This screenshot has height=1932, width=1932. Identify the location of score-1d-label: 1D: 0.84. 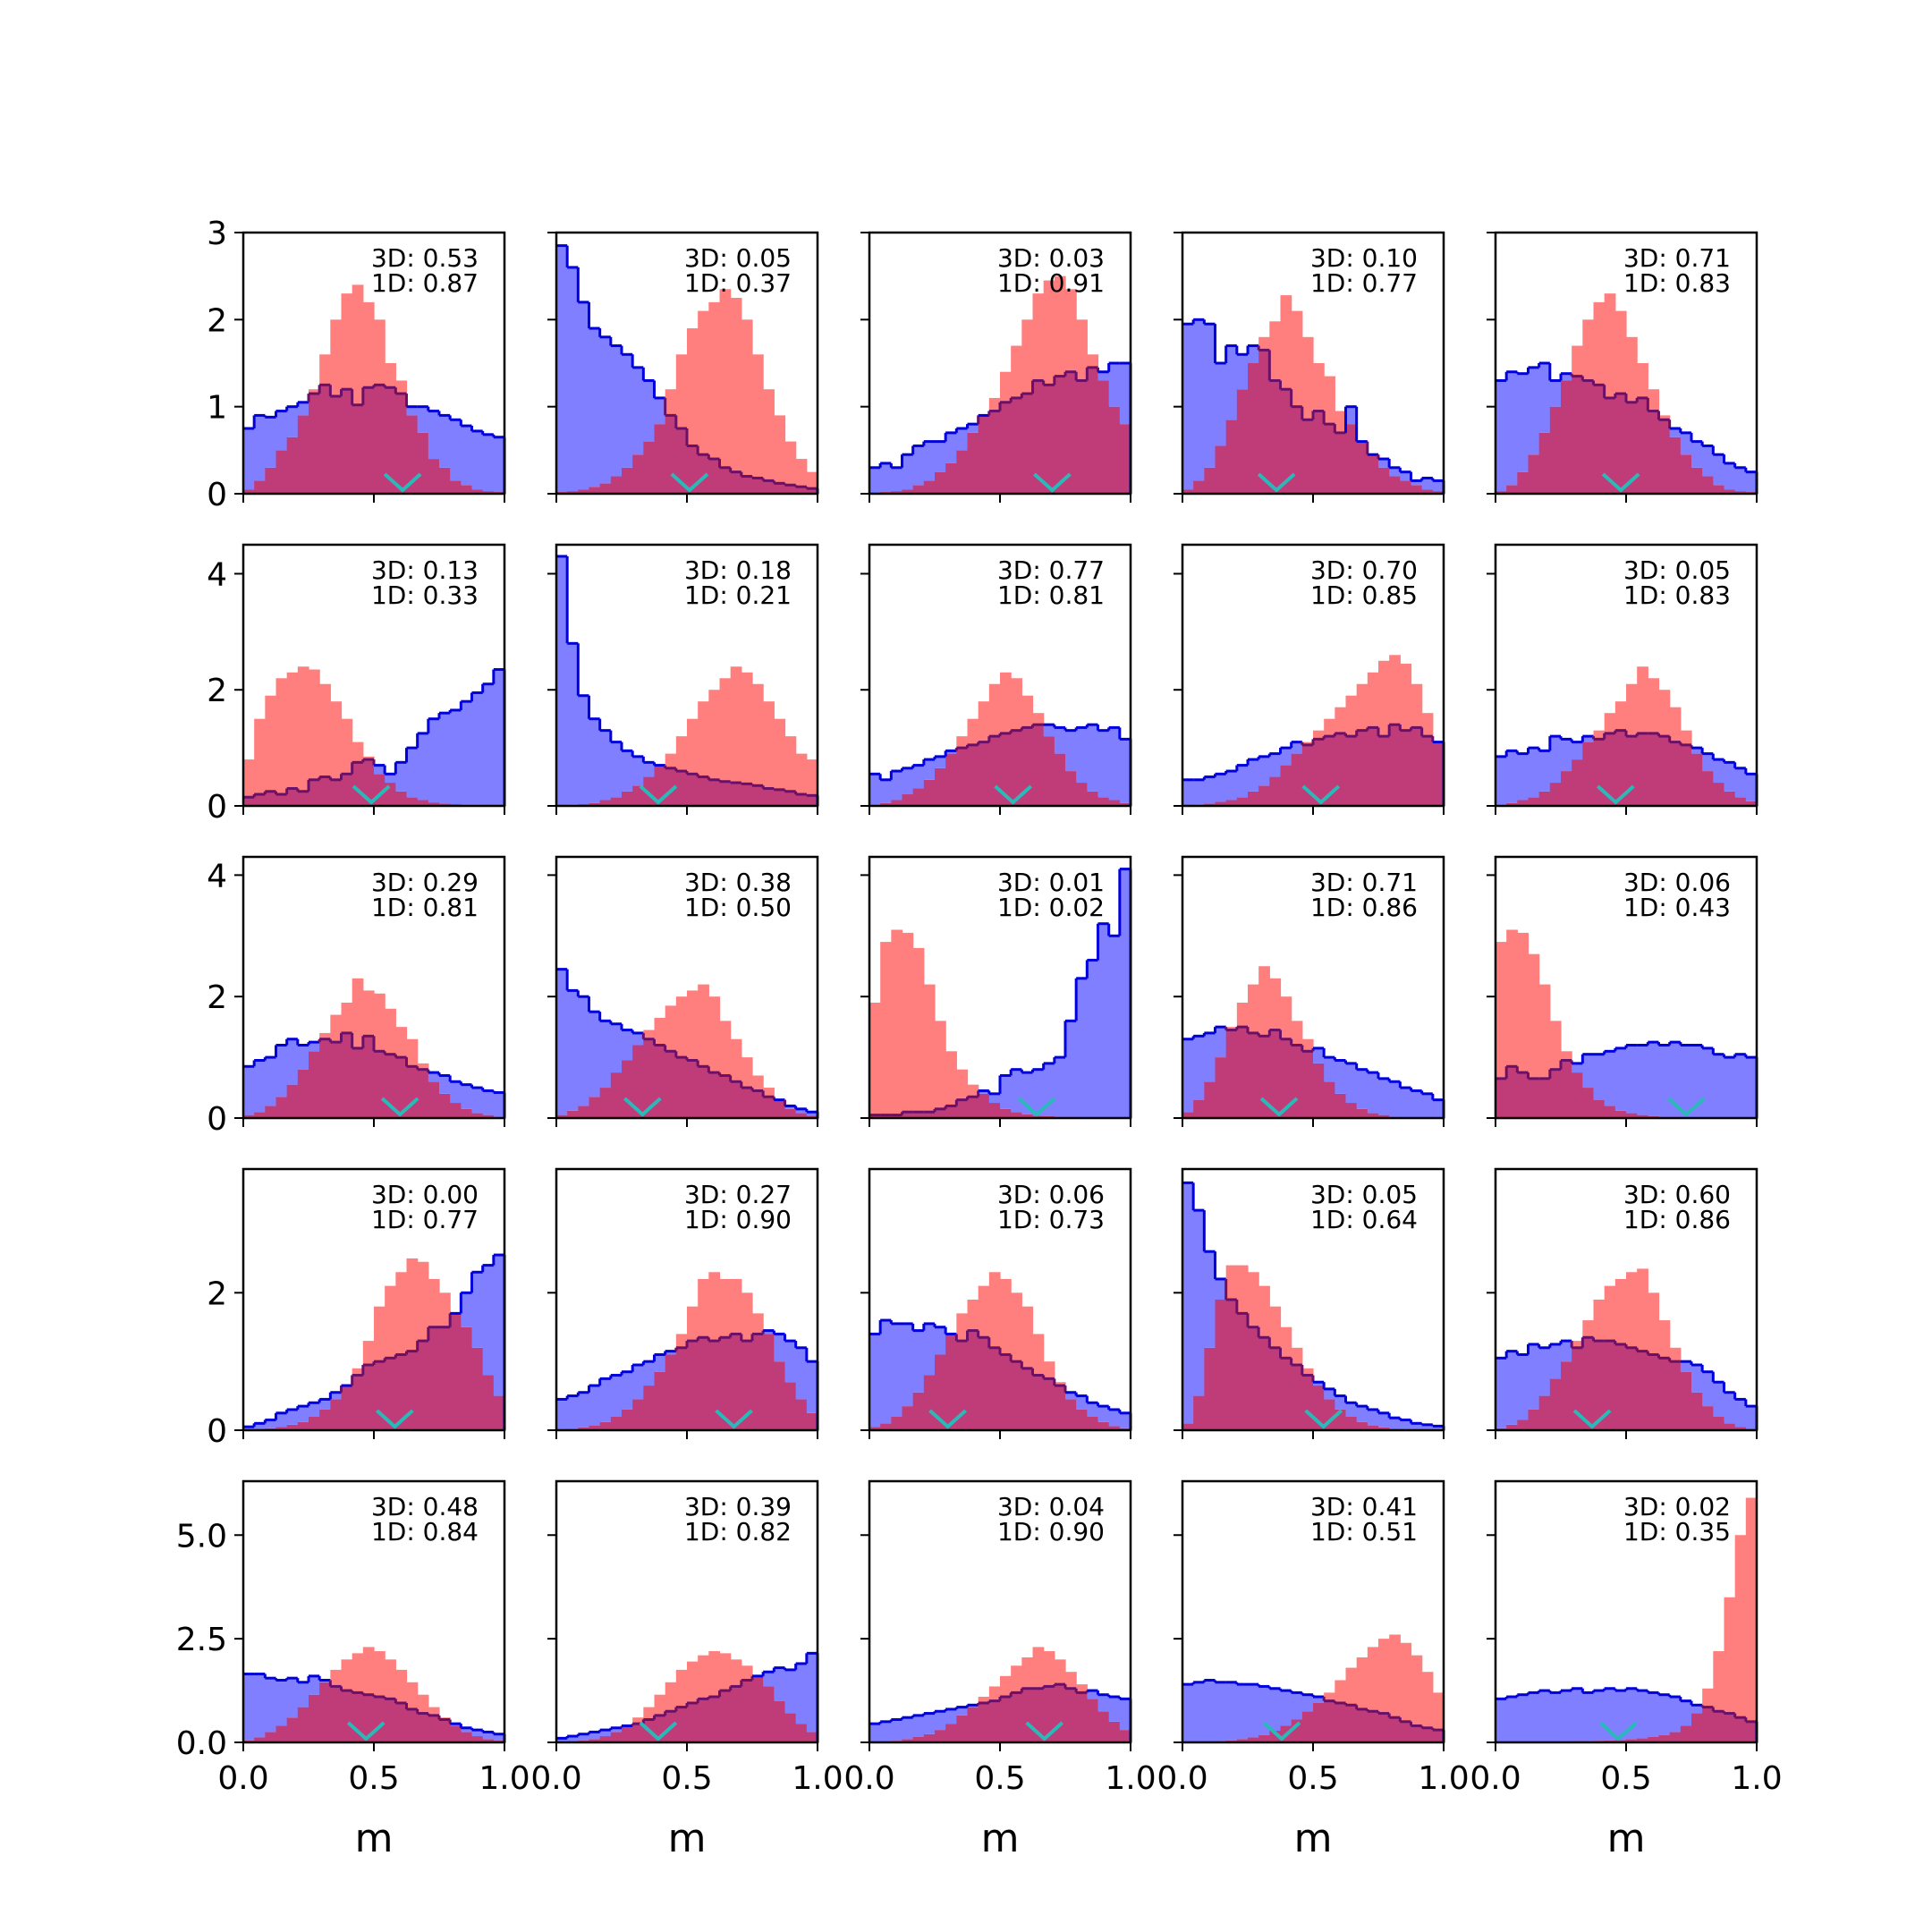
(425, 1531).